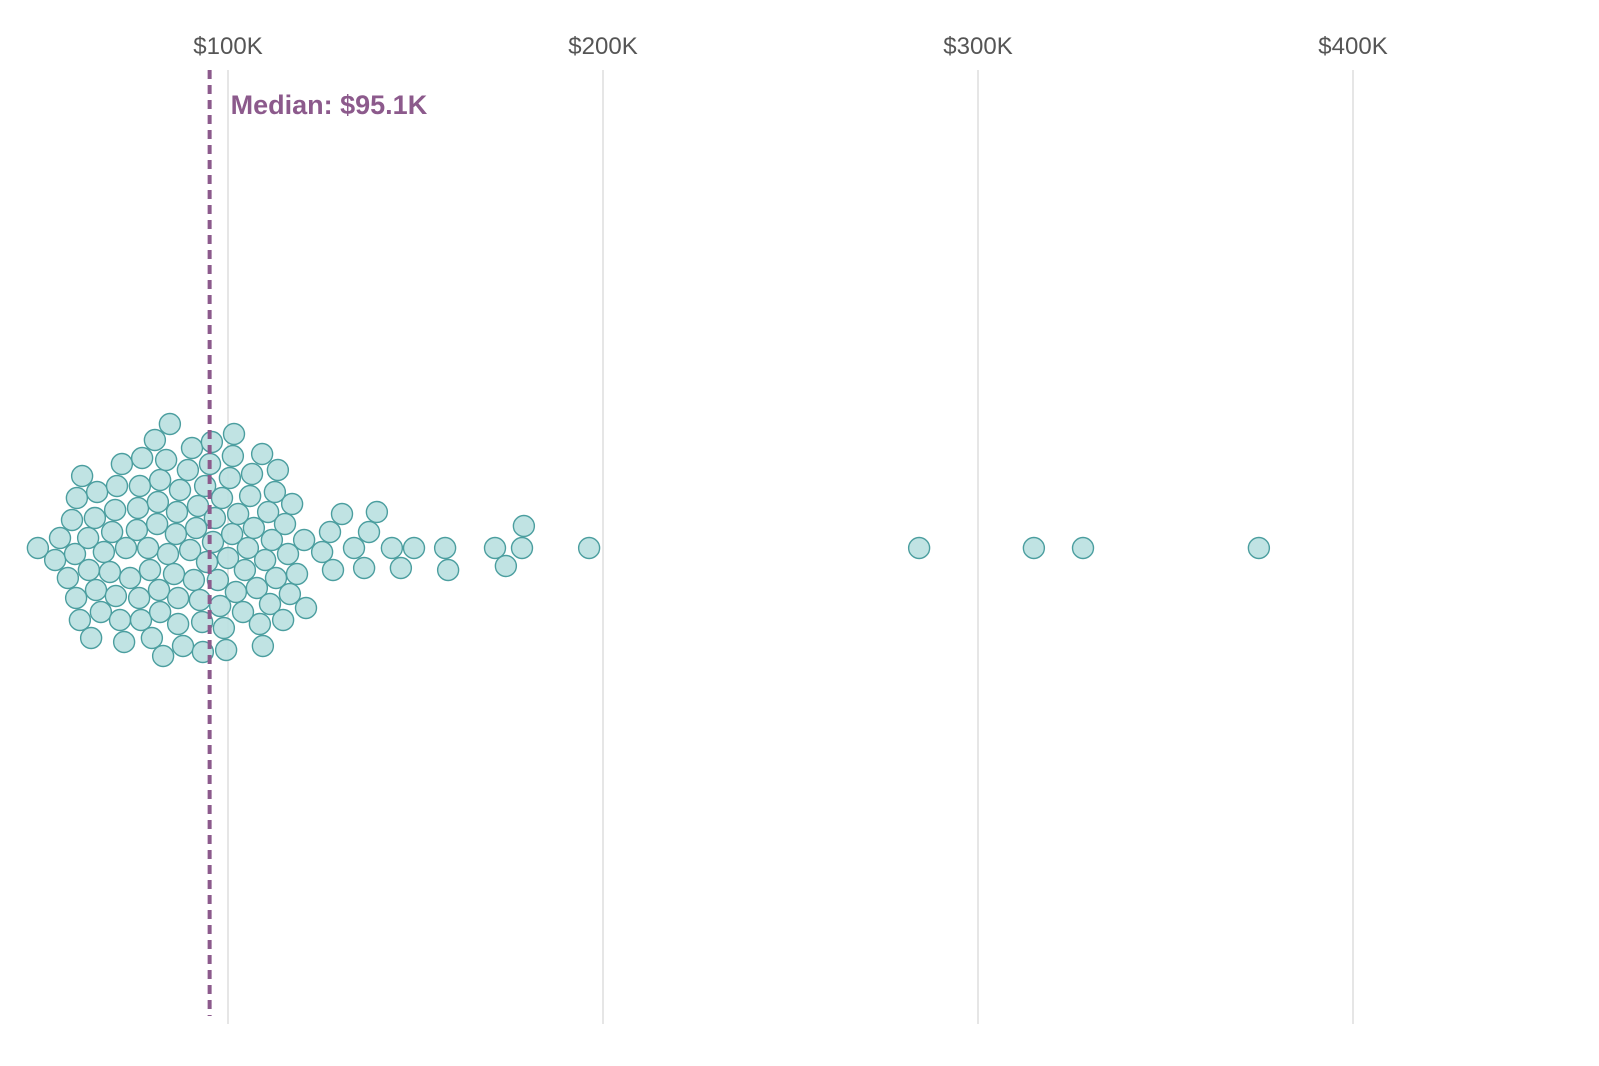  Describe the element at coordinates (1352, 46) in the screenshot. I see `x-tick-label: $400K` at that location.